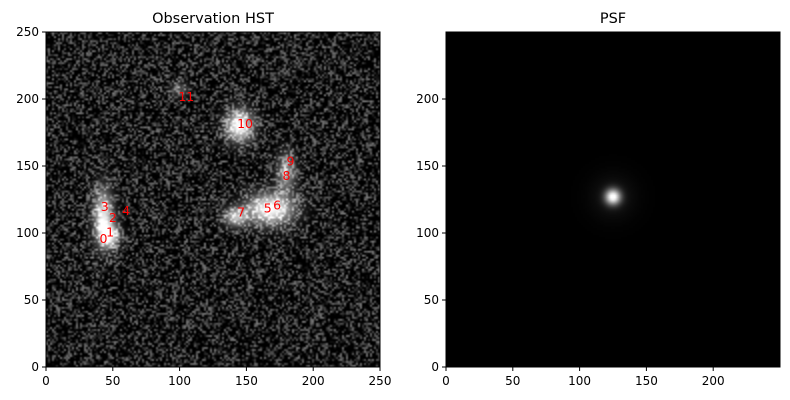 This screenshot has height=400, width=790. Describe the element at coordinates (287, 175) in the screenshot. I see `source-label: 8` at that location.